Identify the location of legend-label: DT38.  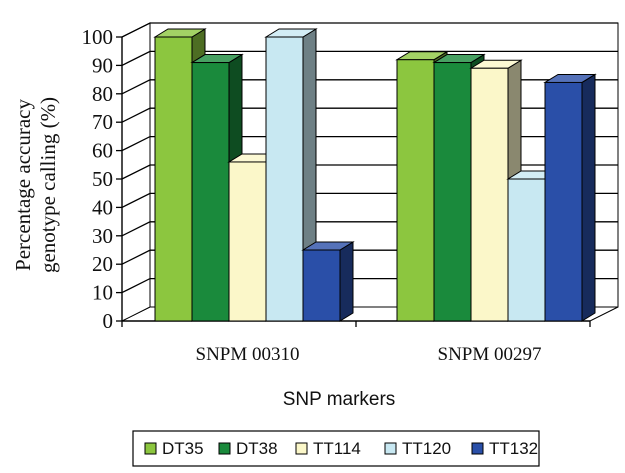
(257, 448).